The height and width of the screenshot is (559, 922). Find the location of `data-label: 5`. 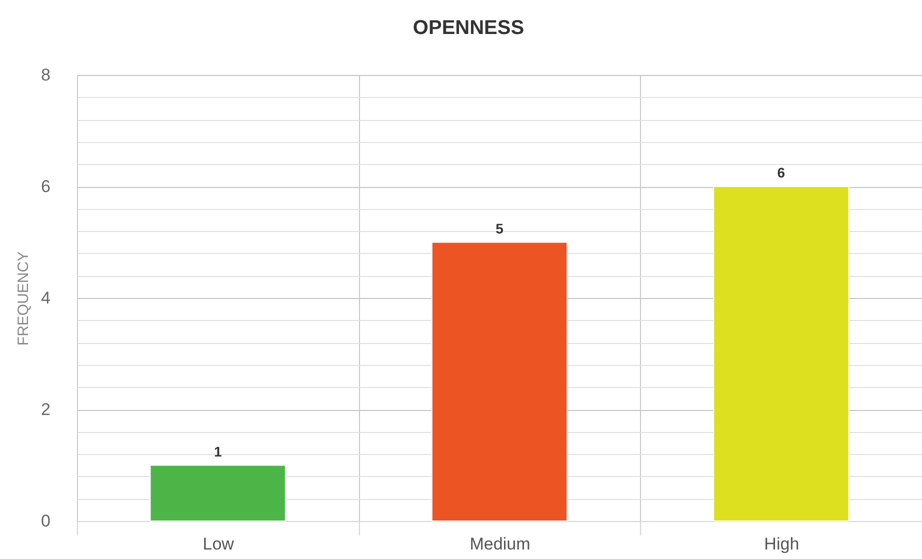

data-label: 5 is located at coordinates (500, 228).